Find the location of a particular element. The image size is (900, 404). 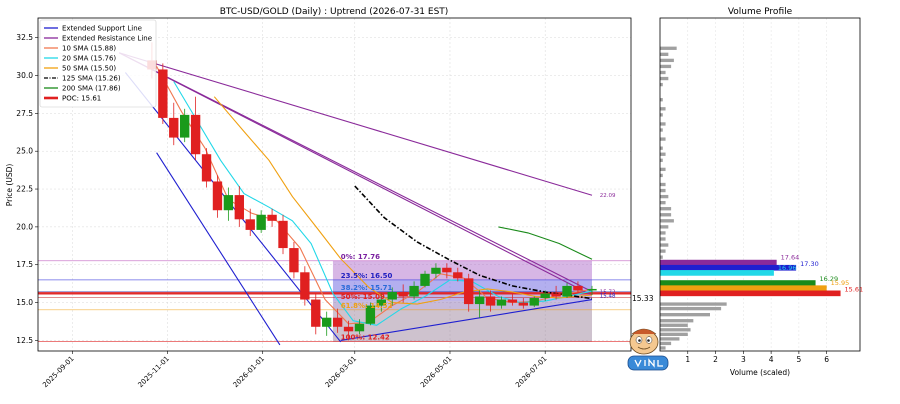

legend-box is located at coordinates (98, 63).